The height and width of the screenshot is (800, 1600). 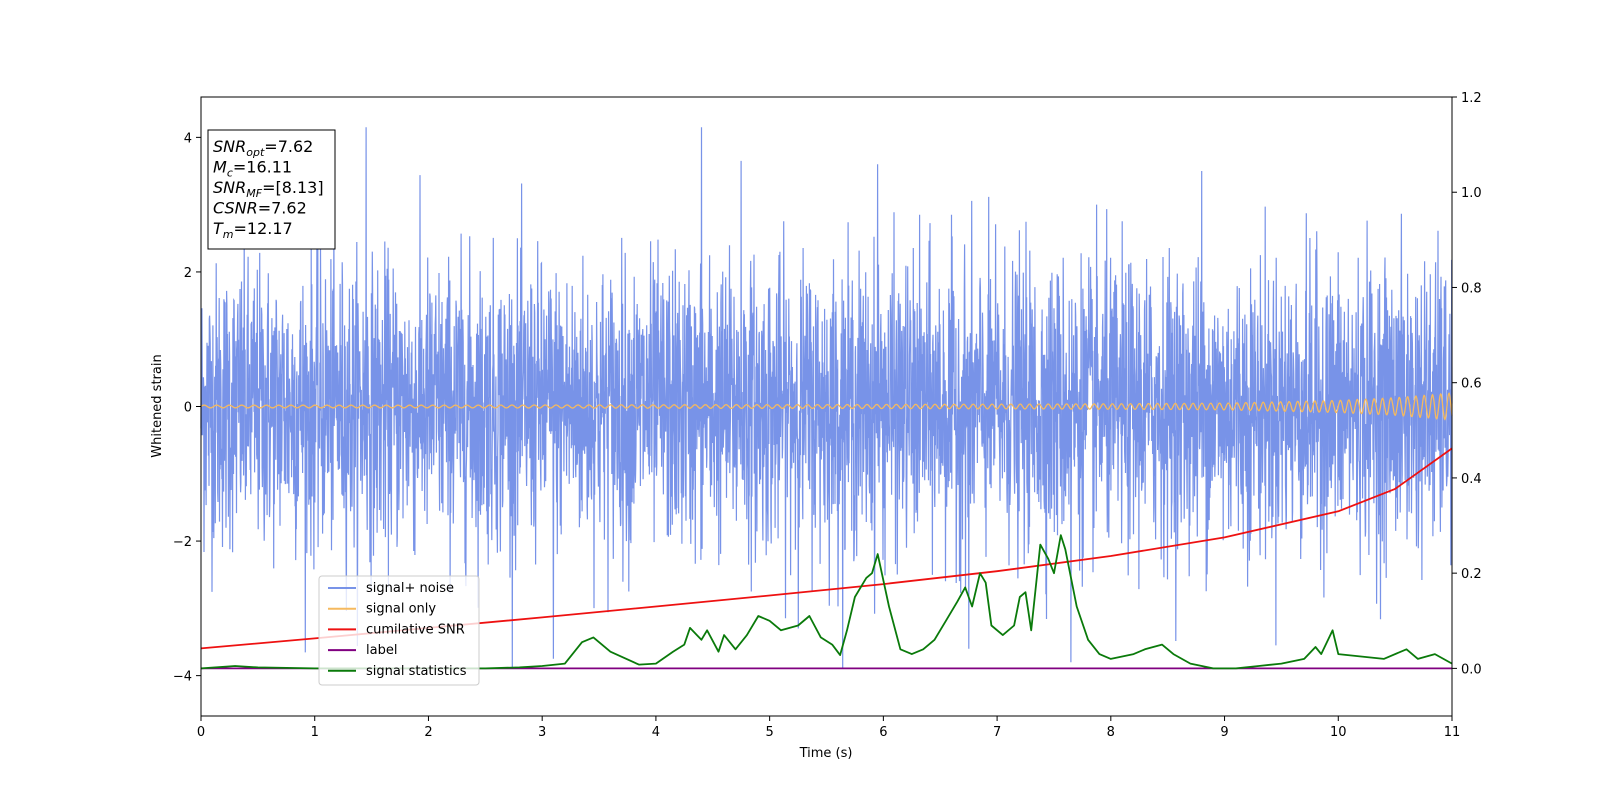 I want to click on y2-tick-label: 0.4, so click(x=1471, y=479).